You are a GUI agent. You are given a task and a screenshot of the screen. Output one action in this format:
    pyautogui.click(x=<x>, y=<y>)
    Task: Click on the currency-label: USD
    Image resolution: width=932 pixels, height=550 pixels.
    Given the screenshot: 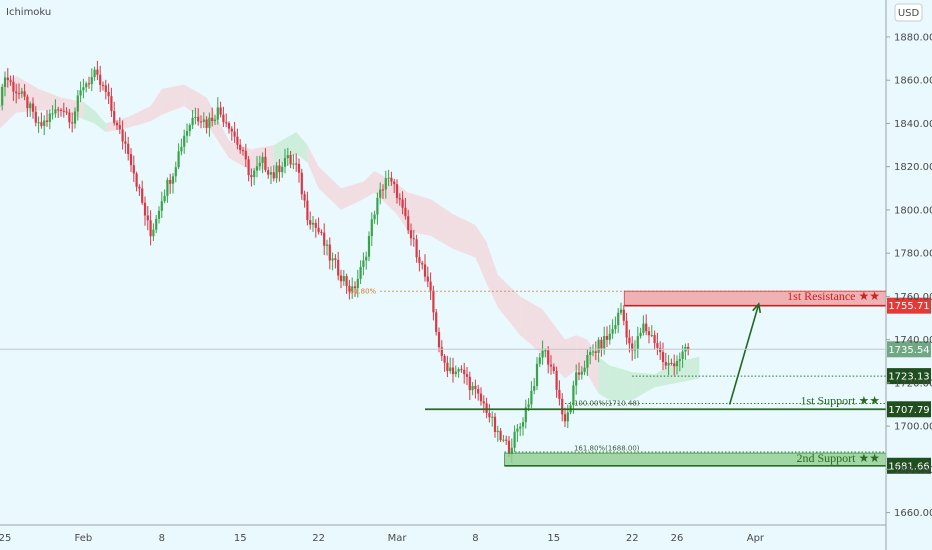 What is the action you would take?
    pyautogui.click(x=909, y=13)
    